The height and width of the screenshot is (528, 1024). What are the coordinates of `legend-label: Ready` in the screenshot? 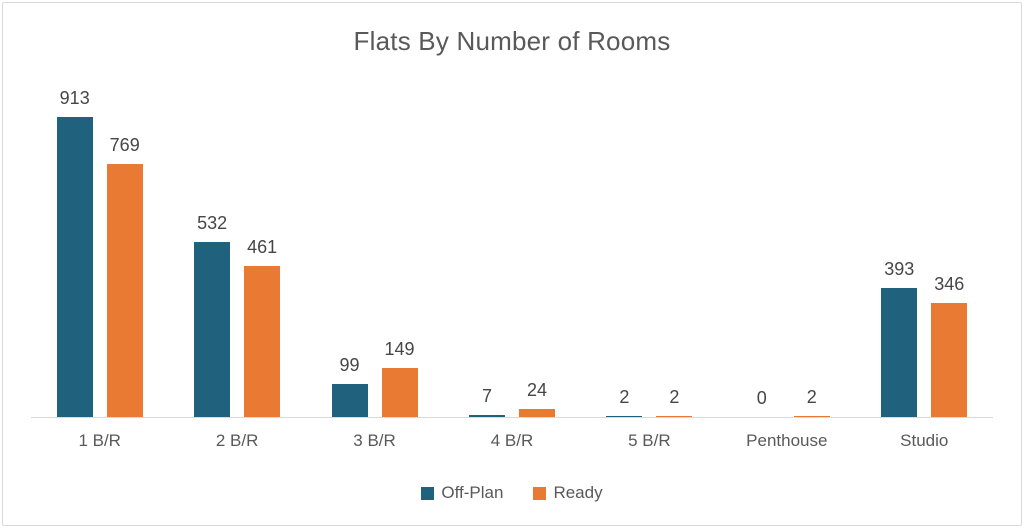 It's located at (578, 492).